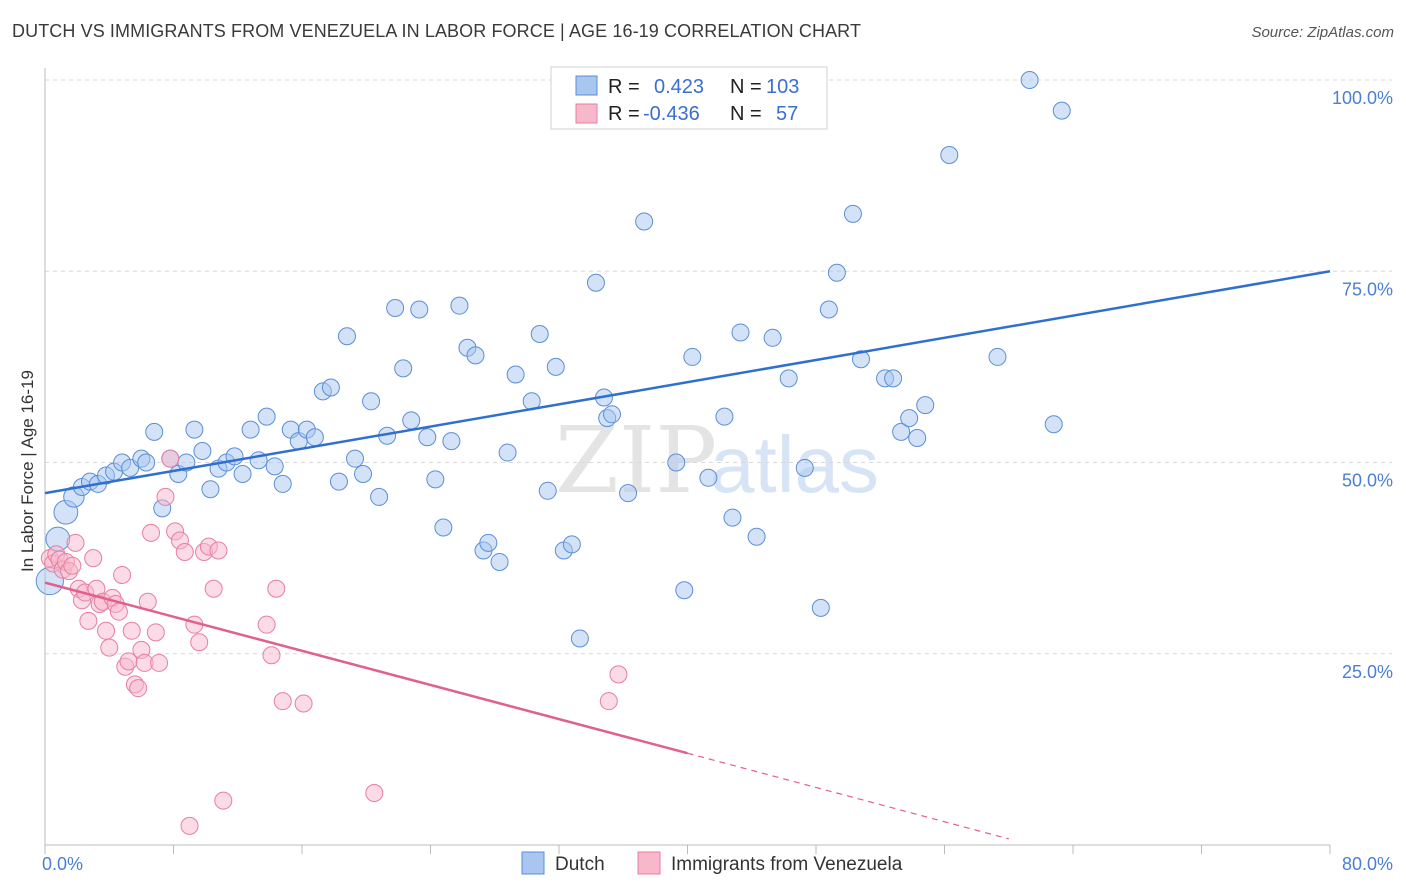 This screenshot has height=892, width=1406. Describe the element at coordinates (1367, 864) in the screenshot. I see `x-tick-label-max: 80.0%` at that location.